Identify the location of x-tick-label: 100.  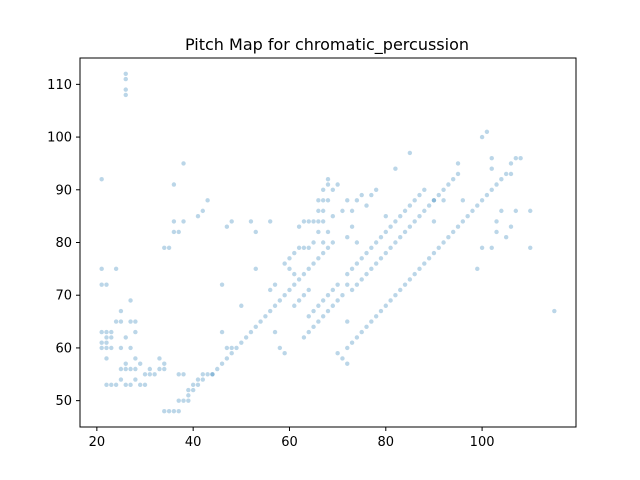
(482, 442).